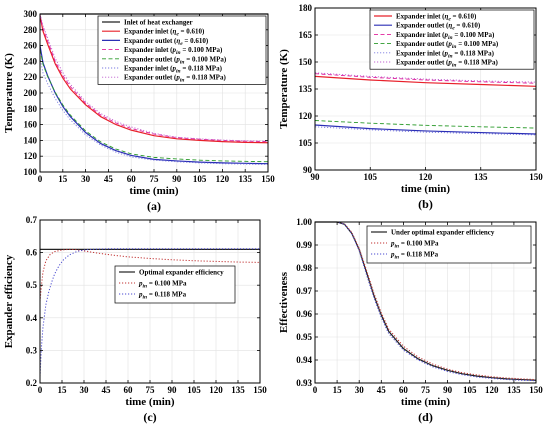  Describe the element at coordinates (445, 36) in the screenshot. I see `legend-entry-3: Expander inlet (pin = 0.100 MPa)` at that location.